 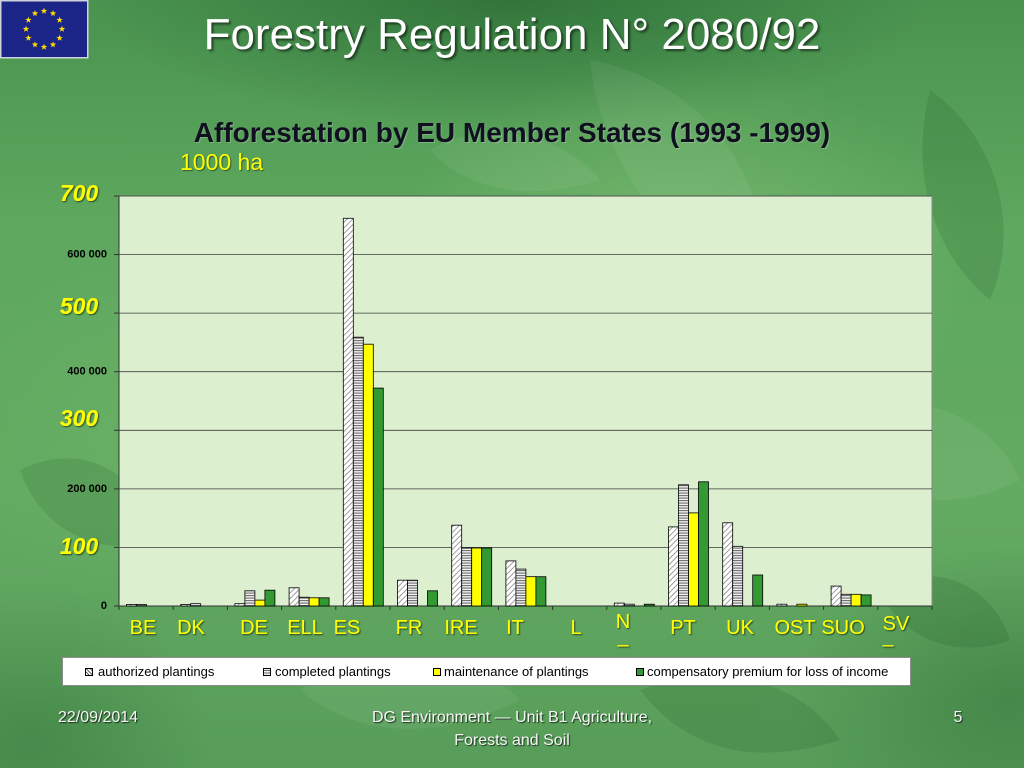 I want to click on y-unit-label: 1000 ha, so click(x=222, y=162).